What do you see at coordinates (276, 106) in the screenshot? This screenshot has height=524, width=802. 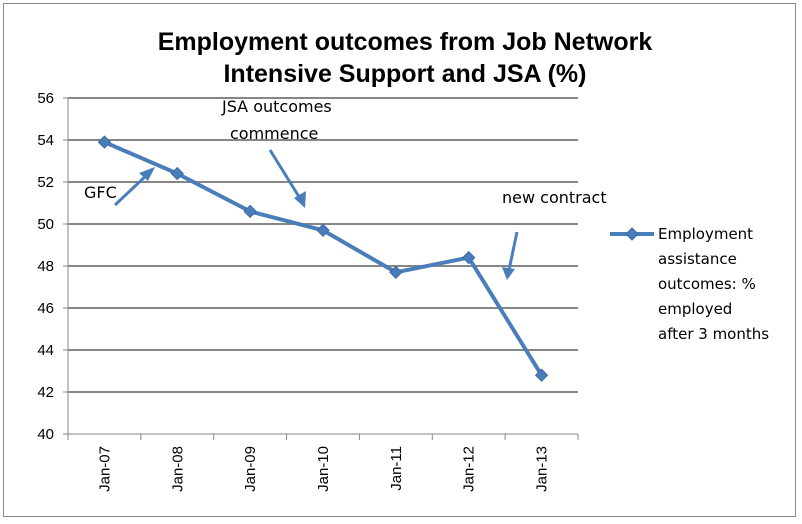 I see `annotation-jsa-line-1: JSA outcomes` at bounding box center [276, 106].